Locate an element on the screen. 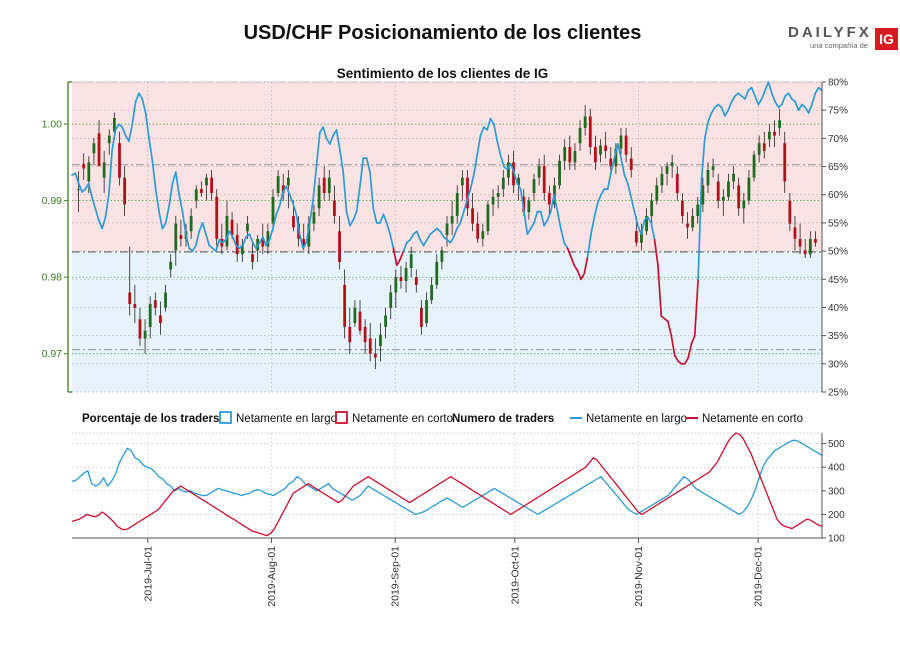 The height and width of the screenshot is (650, 900). x-tick-label-1: 2019-Aug-01 is located at coordinates (272, 576).